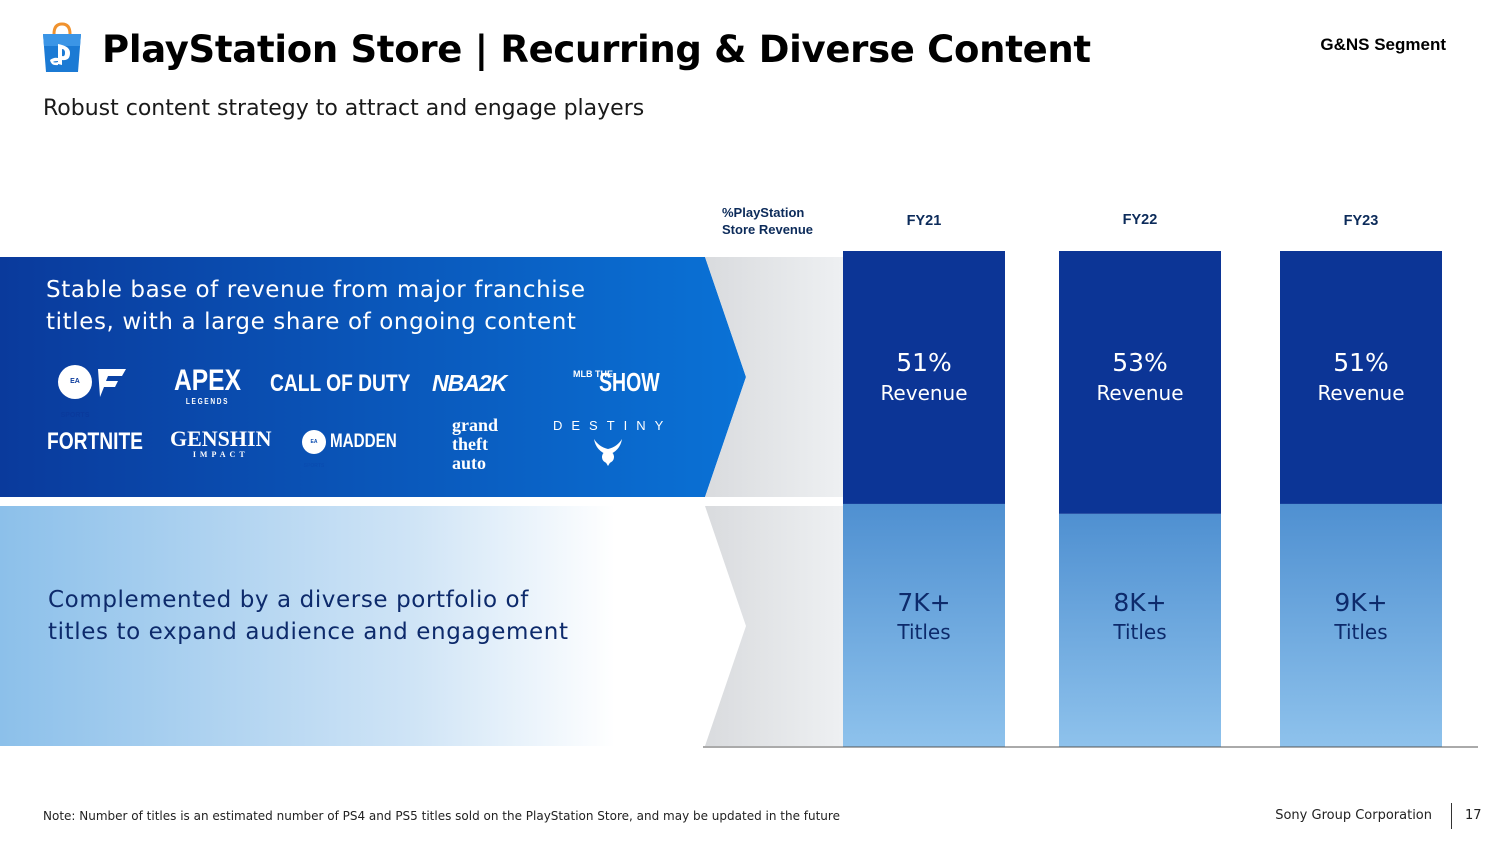  I want to click on titles-value-label: 7K+, so click(923, 602).